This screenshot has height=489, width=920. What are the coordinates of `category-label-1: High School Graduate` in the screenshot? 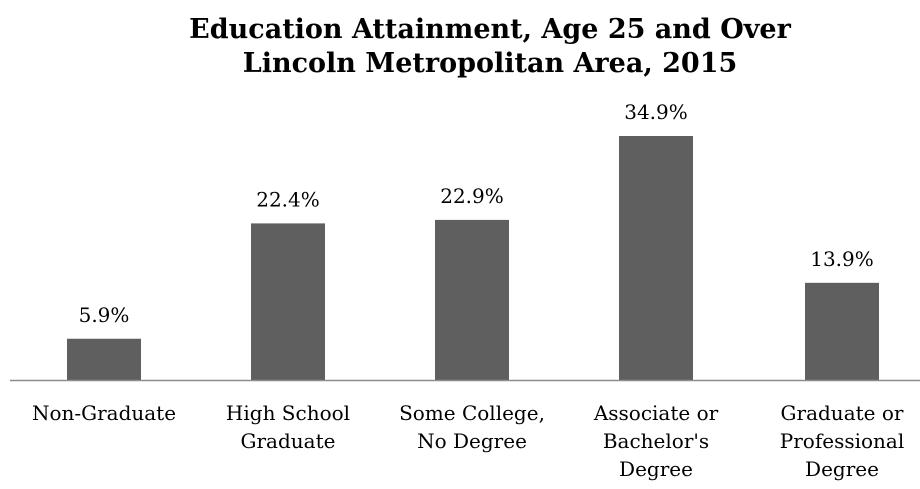 It's located at (288, 427).